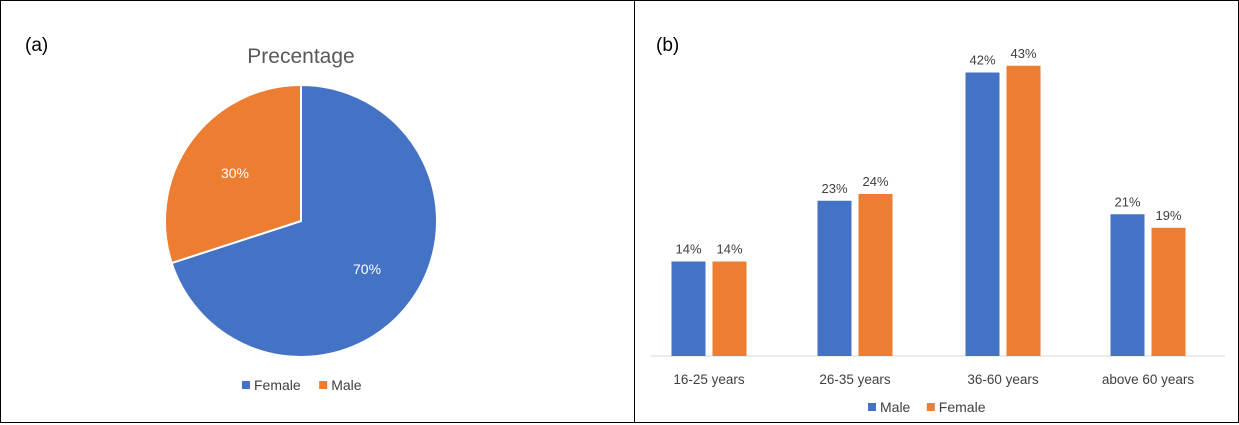  What do you see at coordinates (1127, 201) in the screenshot?
I see `data-label-male-above-60-years: 21%` at bounding box center [1127, 201].